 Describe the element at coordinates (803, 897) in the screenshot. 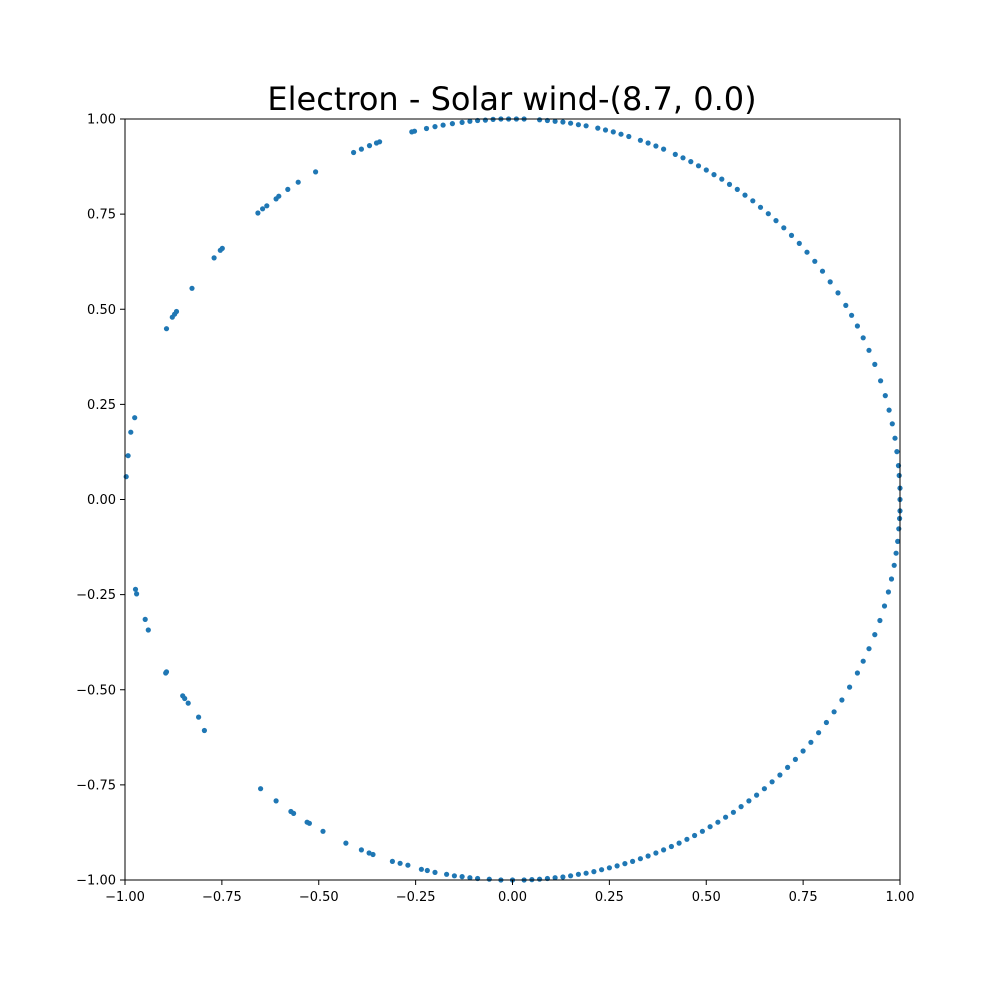

I see `x-tick-label: 0.75` at that location.